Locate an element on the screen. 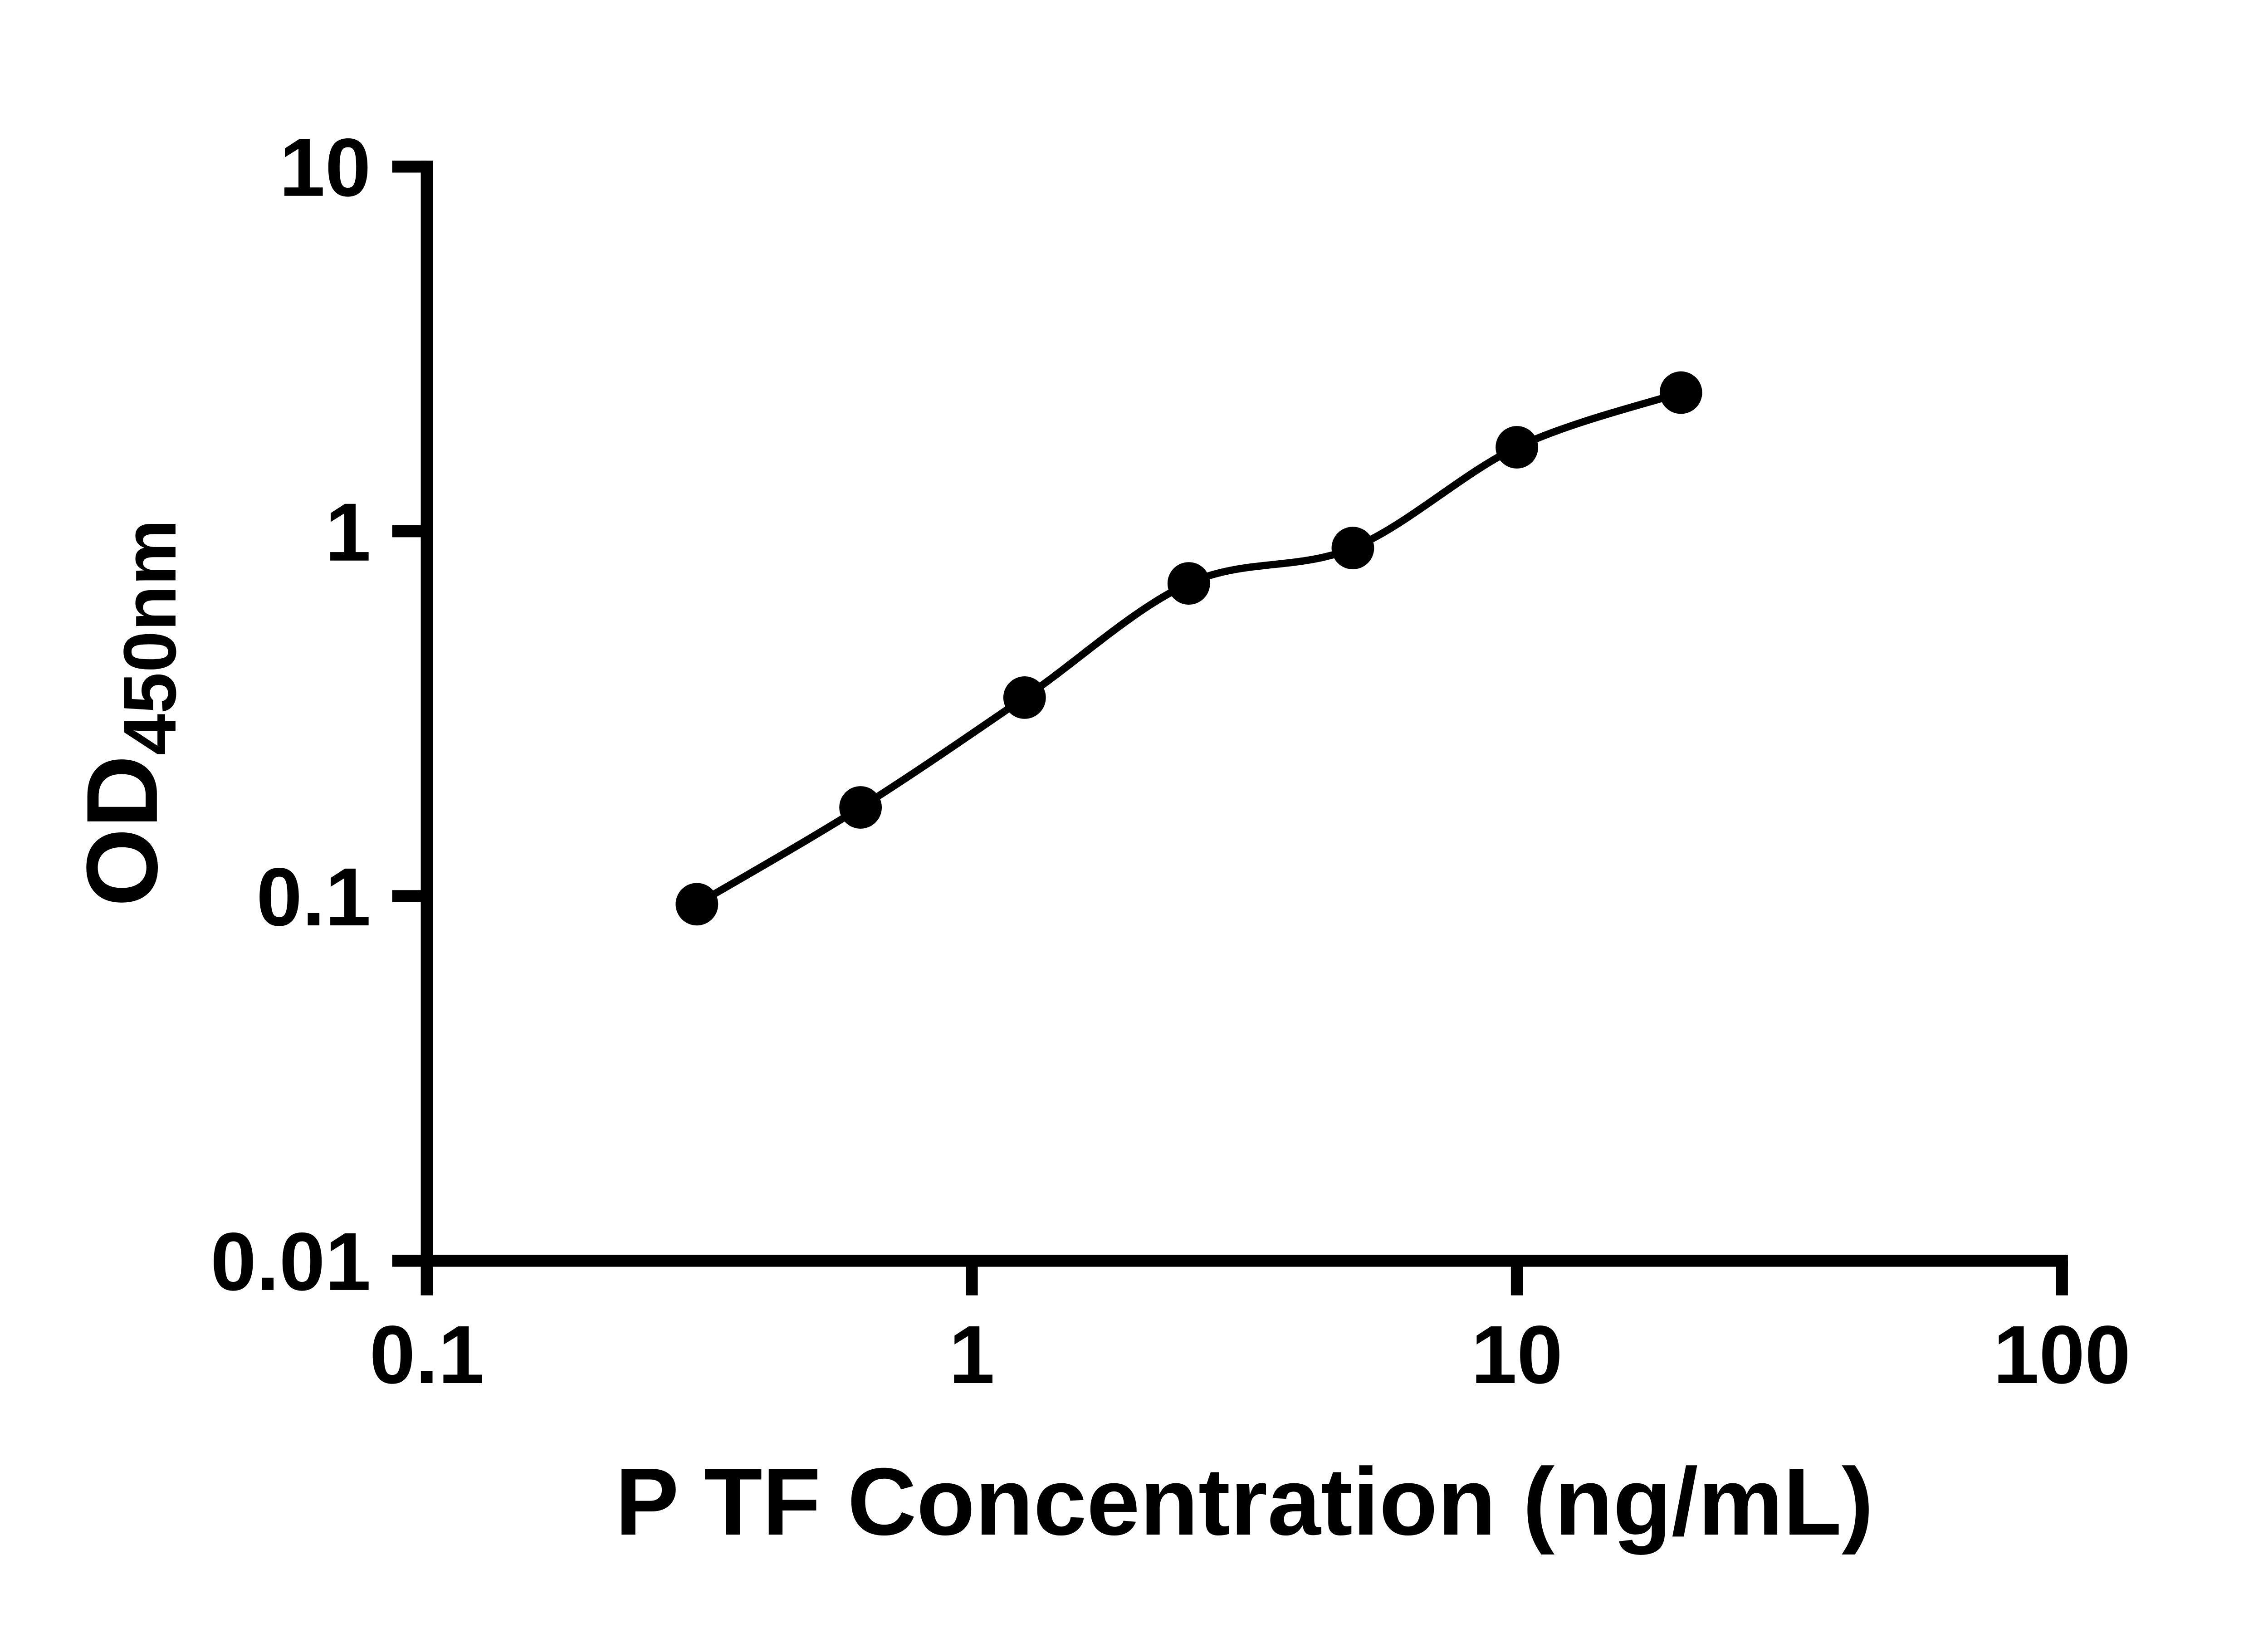 The width and height of the screenshot is (2268, 1633). y-tick-label: 1 is located at coordinates (348, 532).